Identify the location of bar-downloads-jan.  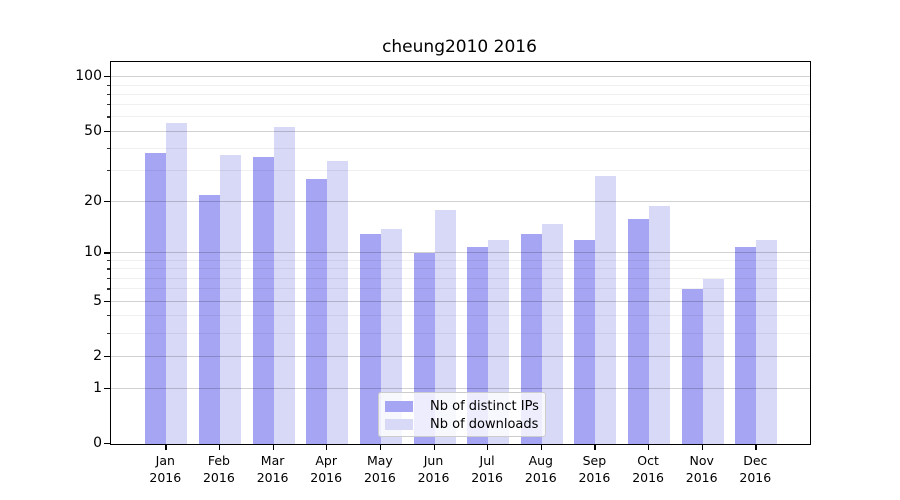
(177, 283).